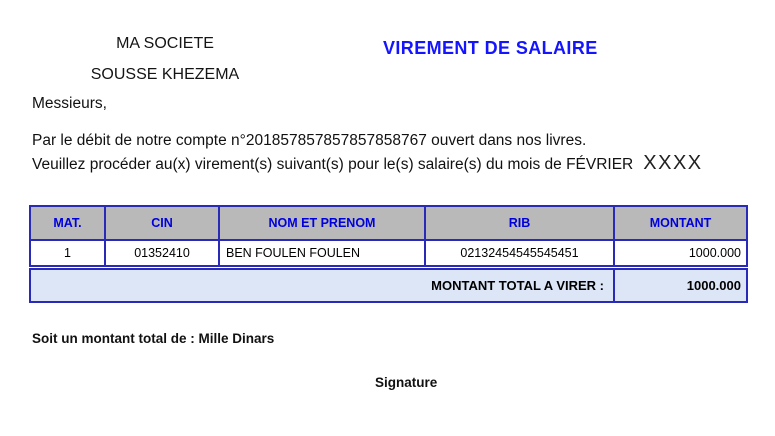 Image resolution: width=775 pixels, height=436 pixels. I want to click on total-label: MONTANT TOTAL A VIRER :, so click(322, 285).